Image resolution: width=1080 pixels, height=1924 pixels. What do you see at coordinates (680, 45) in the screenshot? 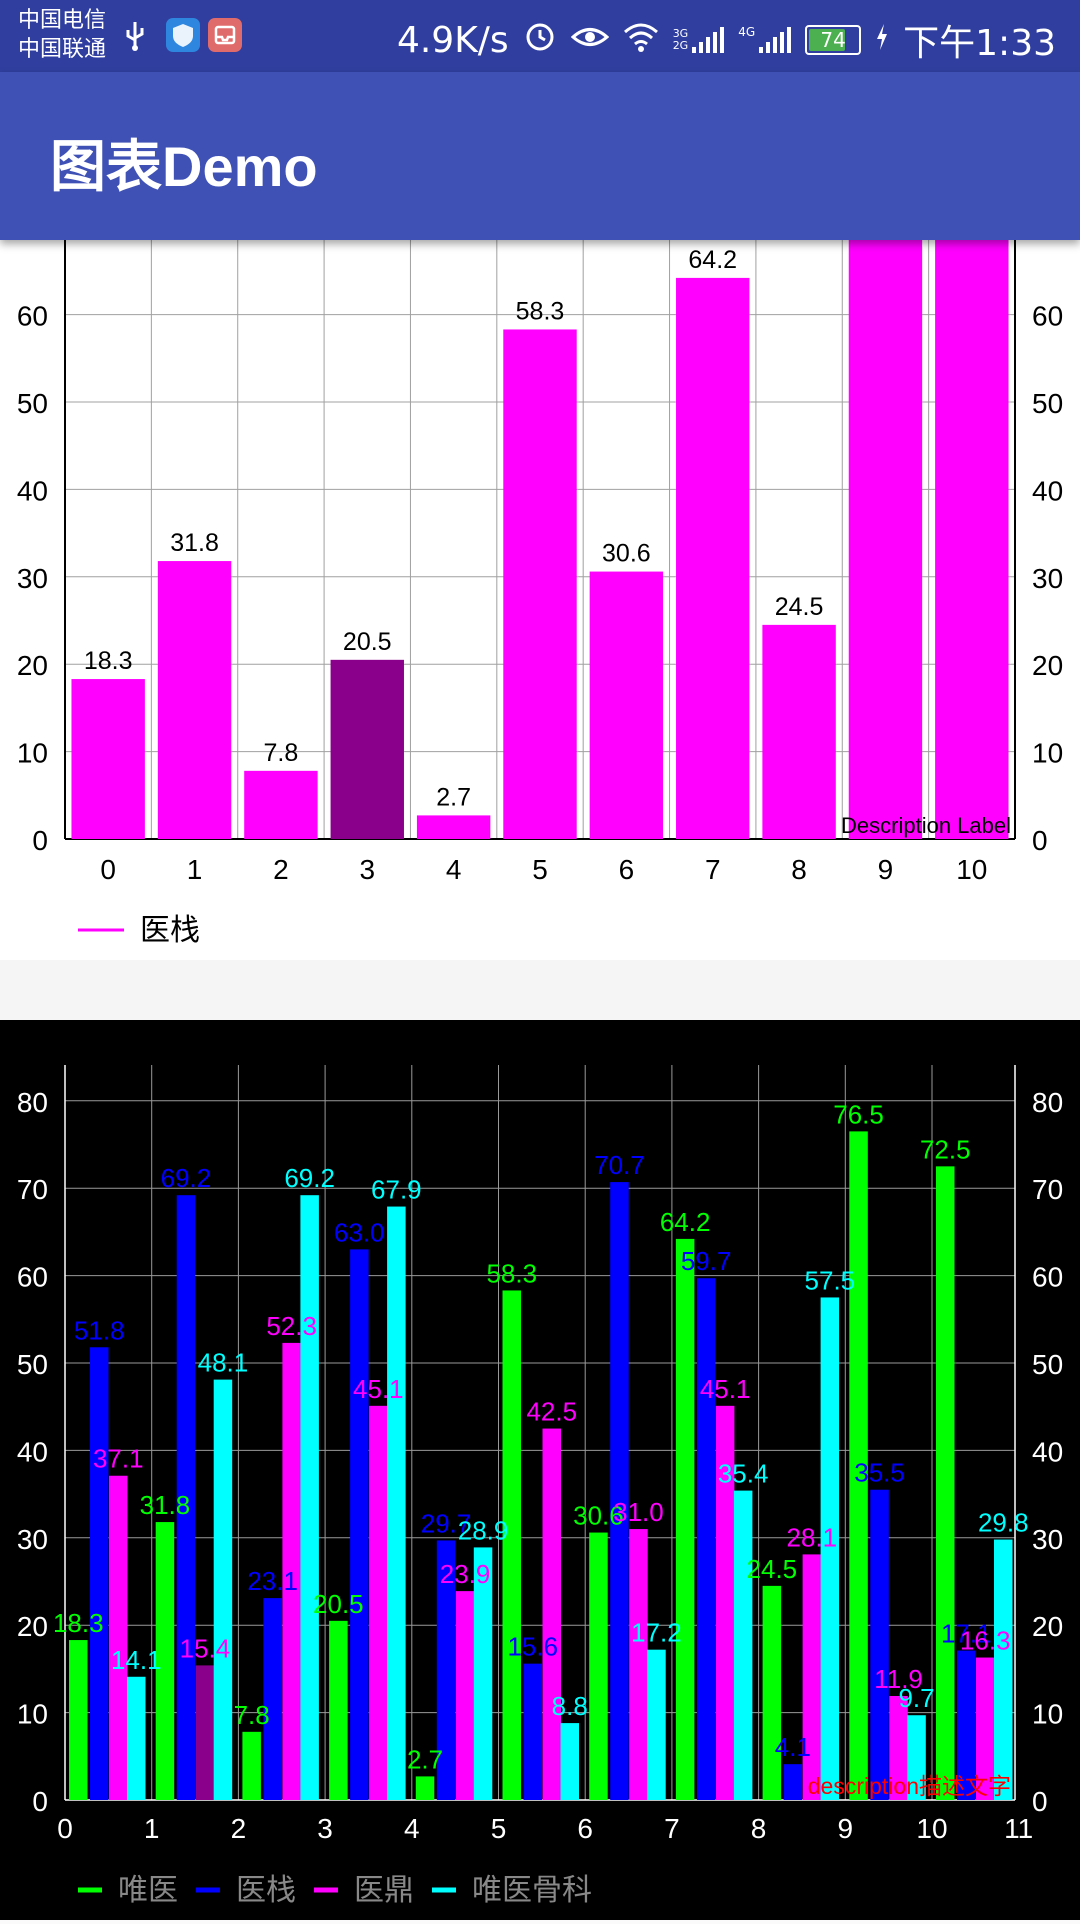
I see `network-type-2: 2G` at bounding box center [680, 45].